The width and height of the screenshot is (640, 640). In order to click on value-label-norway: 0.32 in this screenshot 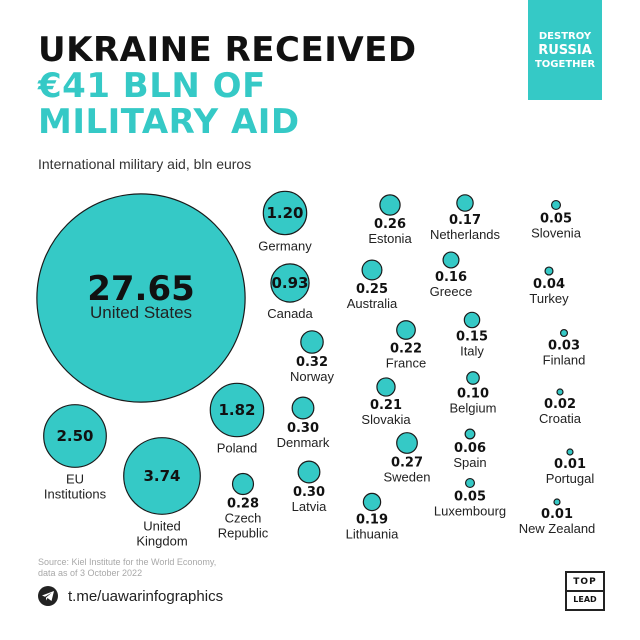, I will do `click(312, 362)`.